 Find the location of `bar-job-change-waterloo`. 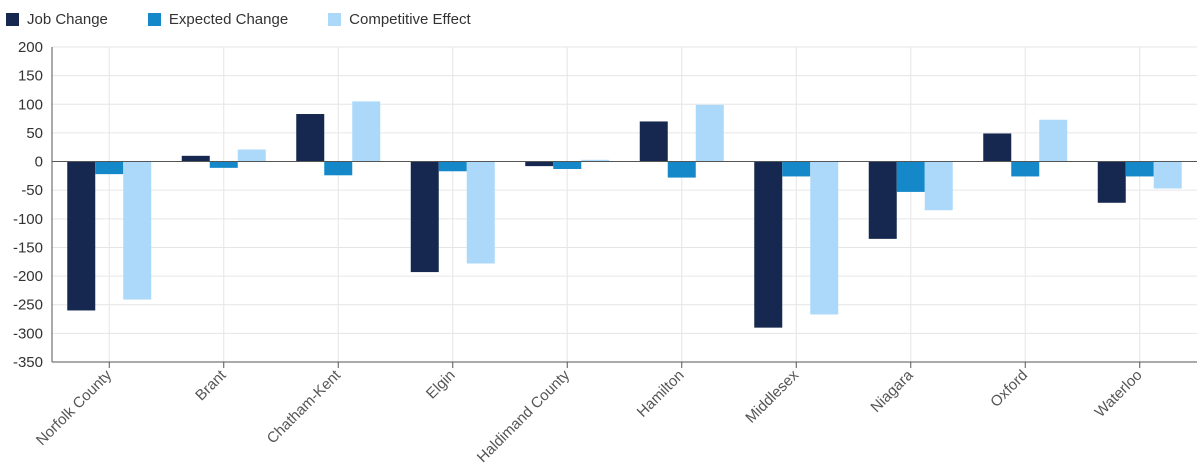

bar-job-change-waterloo is located at coordinates (1111, 182).